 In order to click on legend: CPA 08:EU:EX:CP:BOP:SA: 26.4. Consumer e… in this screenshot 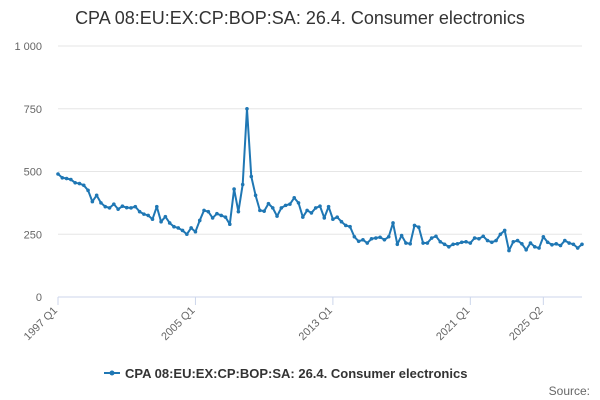, I will do `click(285, 373)`.